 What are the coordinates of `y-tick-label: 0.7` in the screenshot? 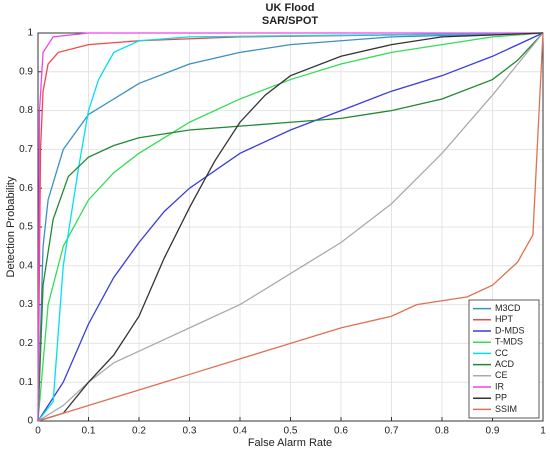 It's located at (26, 149).